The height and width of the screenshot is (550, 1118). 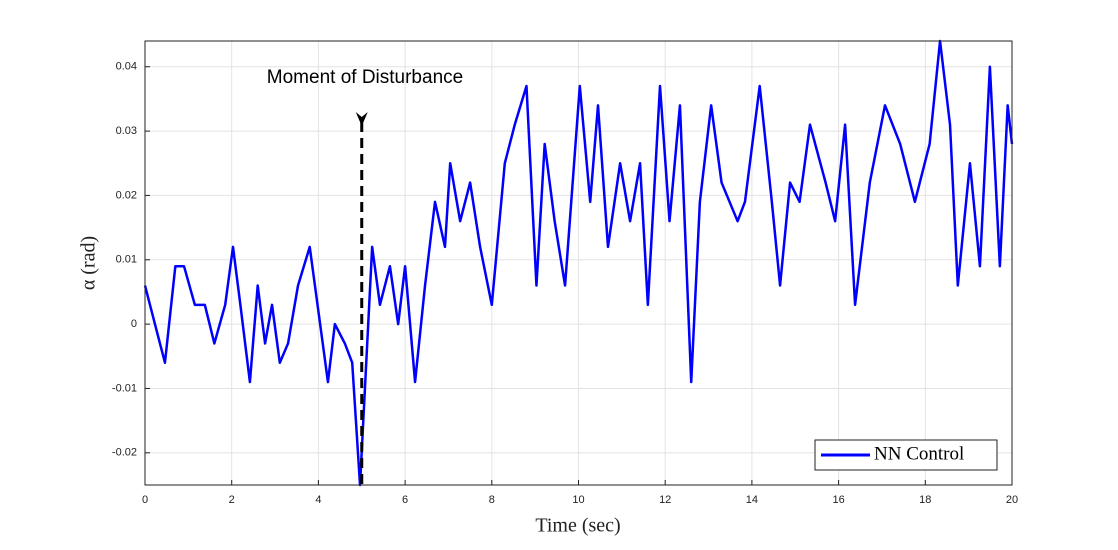 What do you see at coordinates (1012, 500) in the screenshot?
I see `x-tick-label: 20` at bounding box center [1012, 500].